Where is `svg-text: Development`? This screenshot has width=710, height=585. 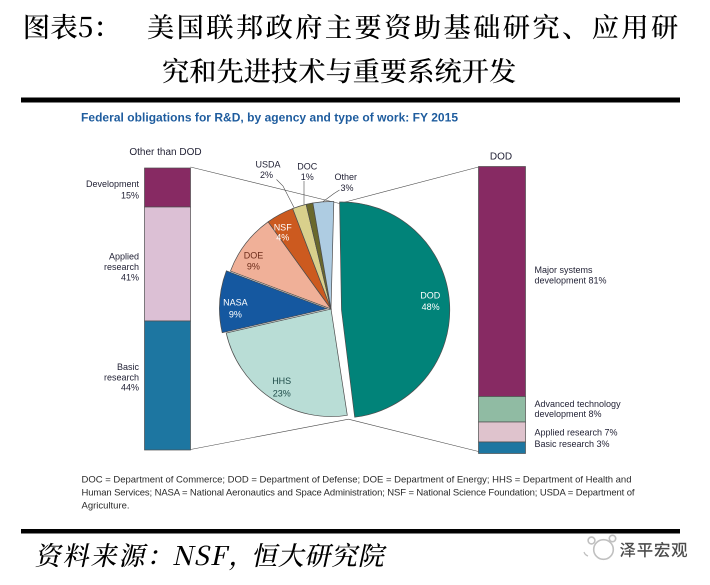 svg-text: Development is located at coordinates (113, 184).